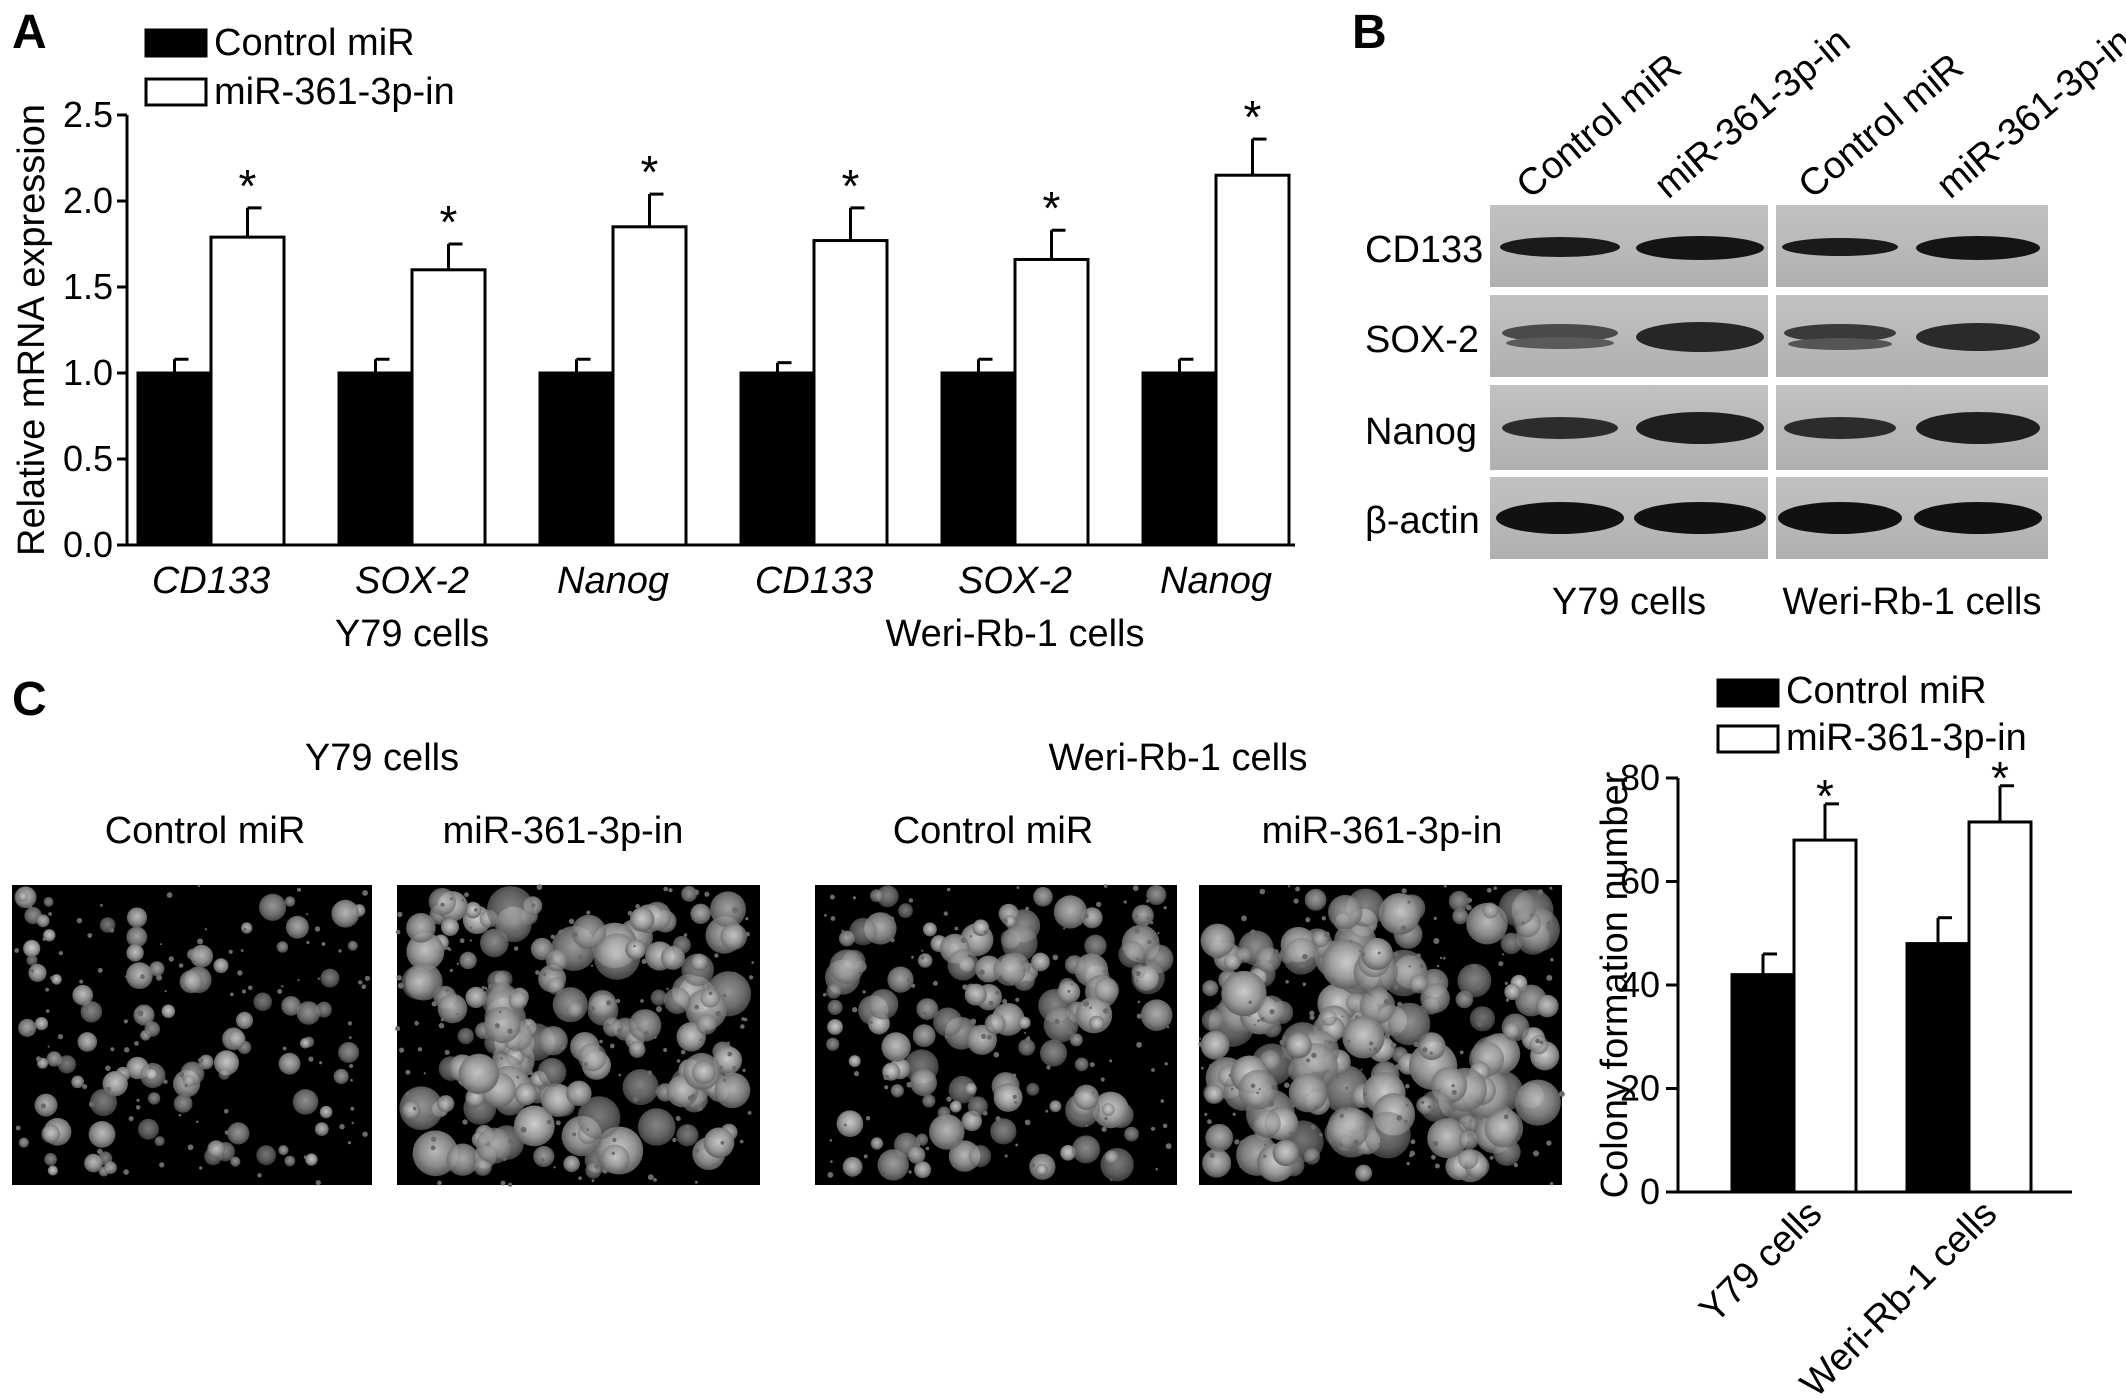 The width and height of the screenshot is (2126, 1399). What do you see at coordinates (1177, 758) in the screenshot?
I see `colony-group-title: Weri-Rb-1 cells` at bounding box center [1177, 758].